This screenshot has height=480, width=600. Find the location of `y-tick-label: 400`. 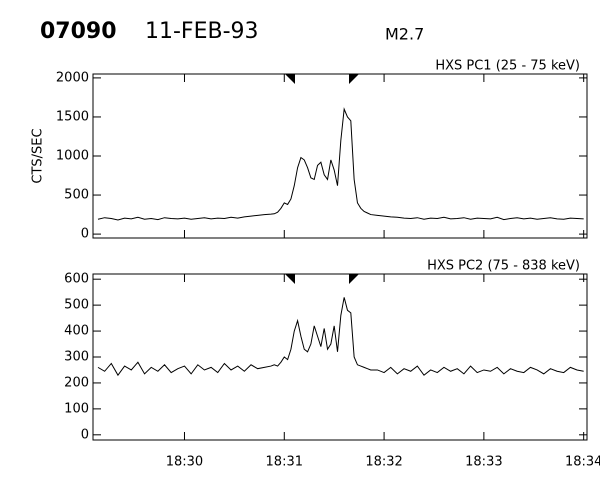

y-tick-label: 400 is located at coordinates (76, 331).